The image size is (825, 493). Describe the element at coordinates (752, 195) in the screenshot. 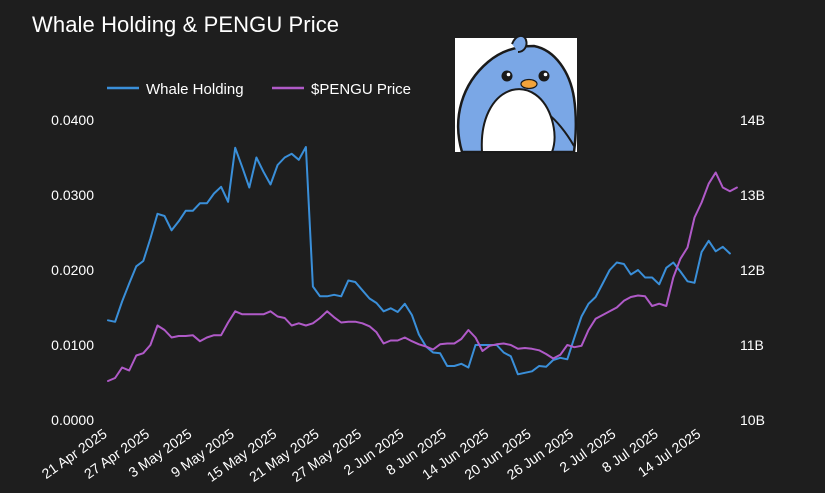

I see `y-right-tick-label: 13B` at that location.